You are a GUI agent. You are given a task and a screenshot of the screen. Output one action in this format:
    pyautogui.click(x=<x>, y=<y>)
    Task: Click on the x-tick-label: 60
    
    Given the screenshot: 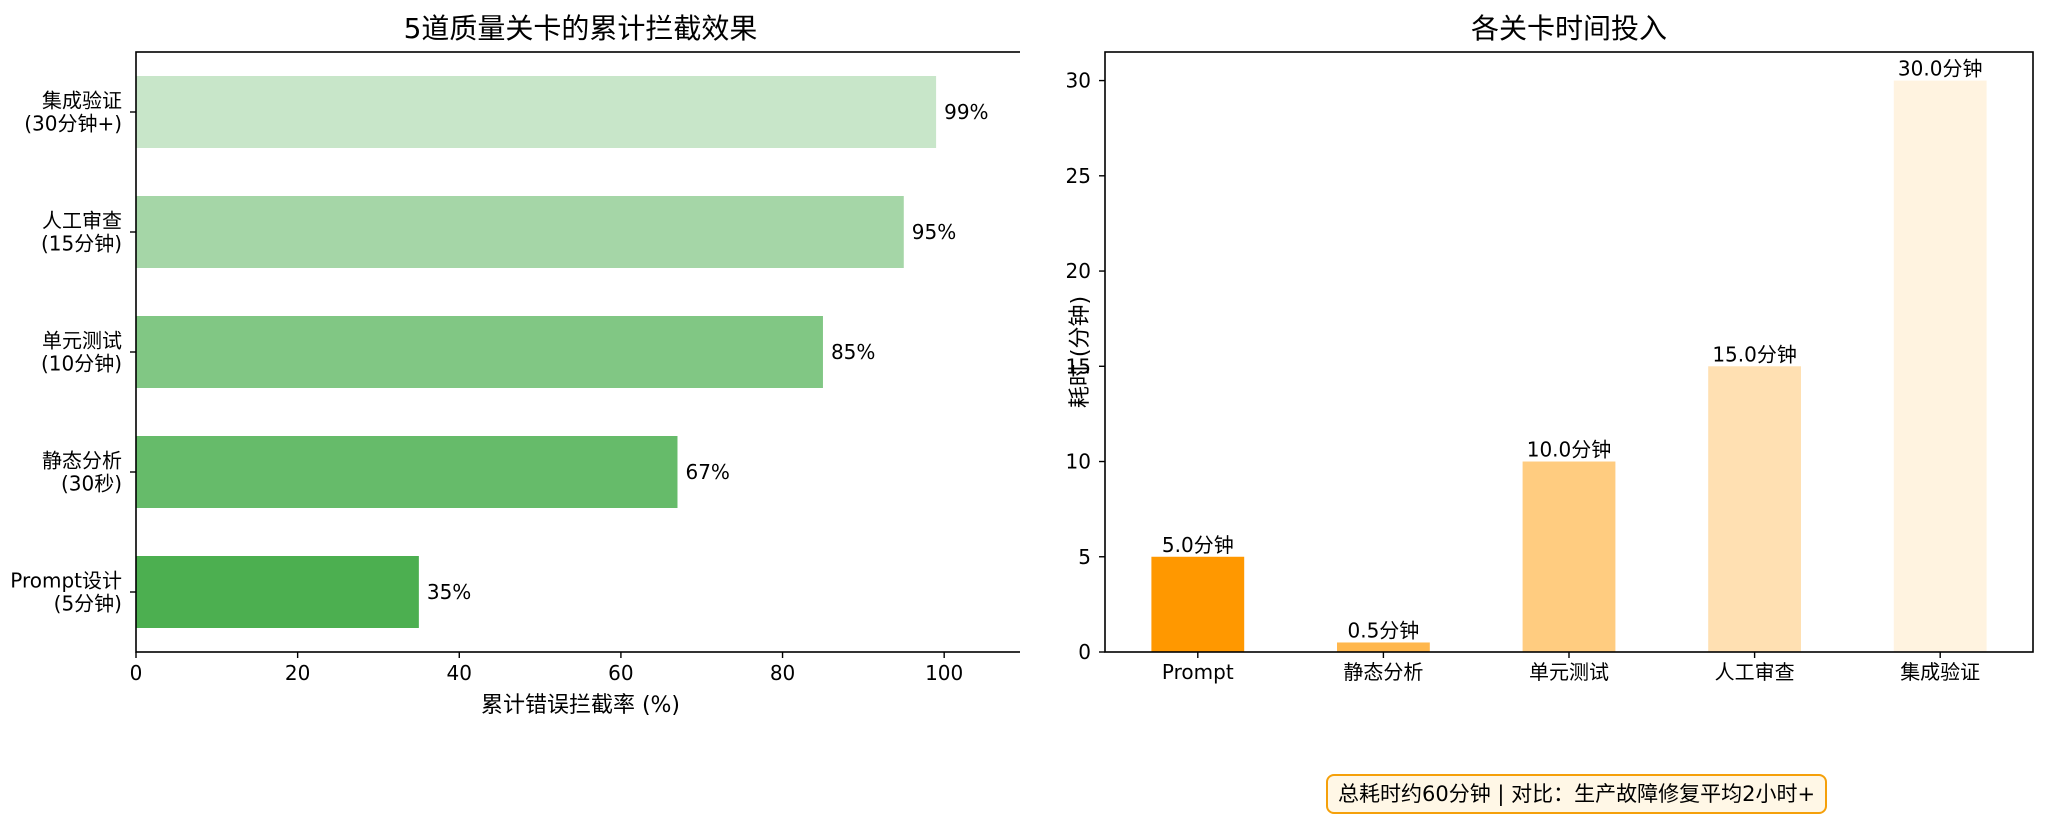 What is the action you would take?
    pyautogui.click(x=620, y=673)
    